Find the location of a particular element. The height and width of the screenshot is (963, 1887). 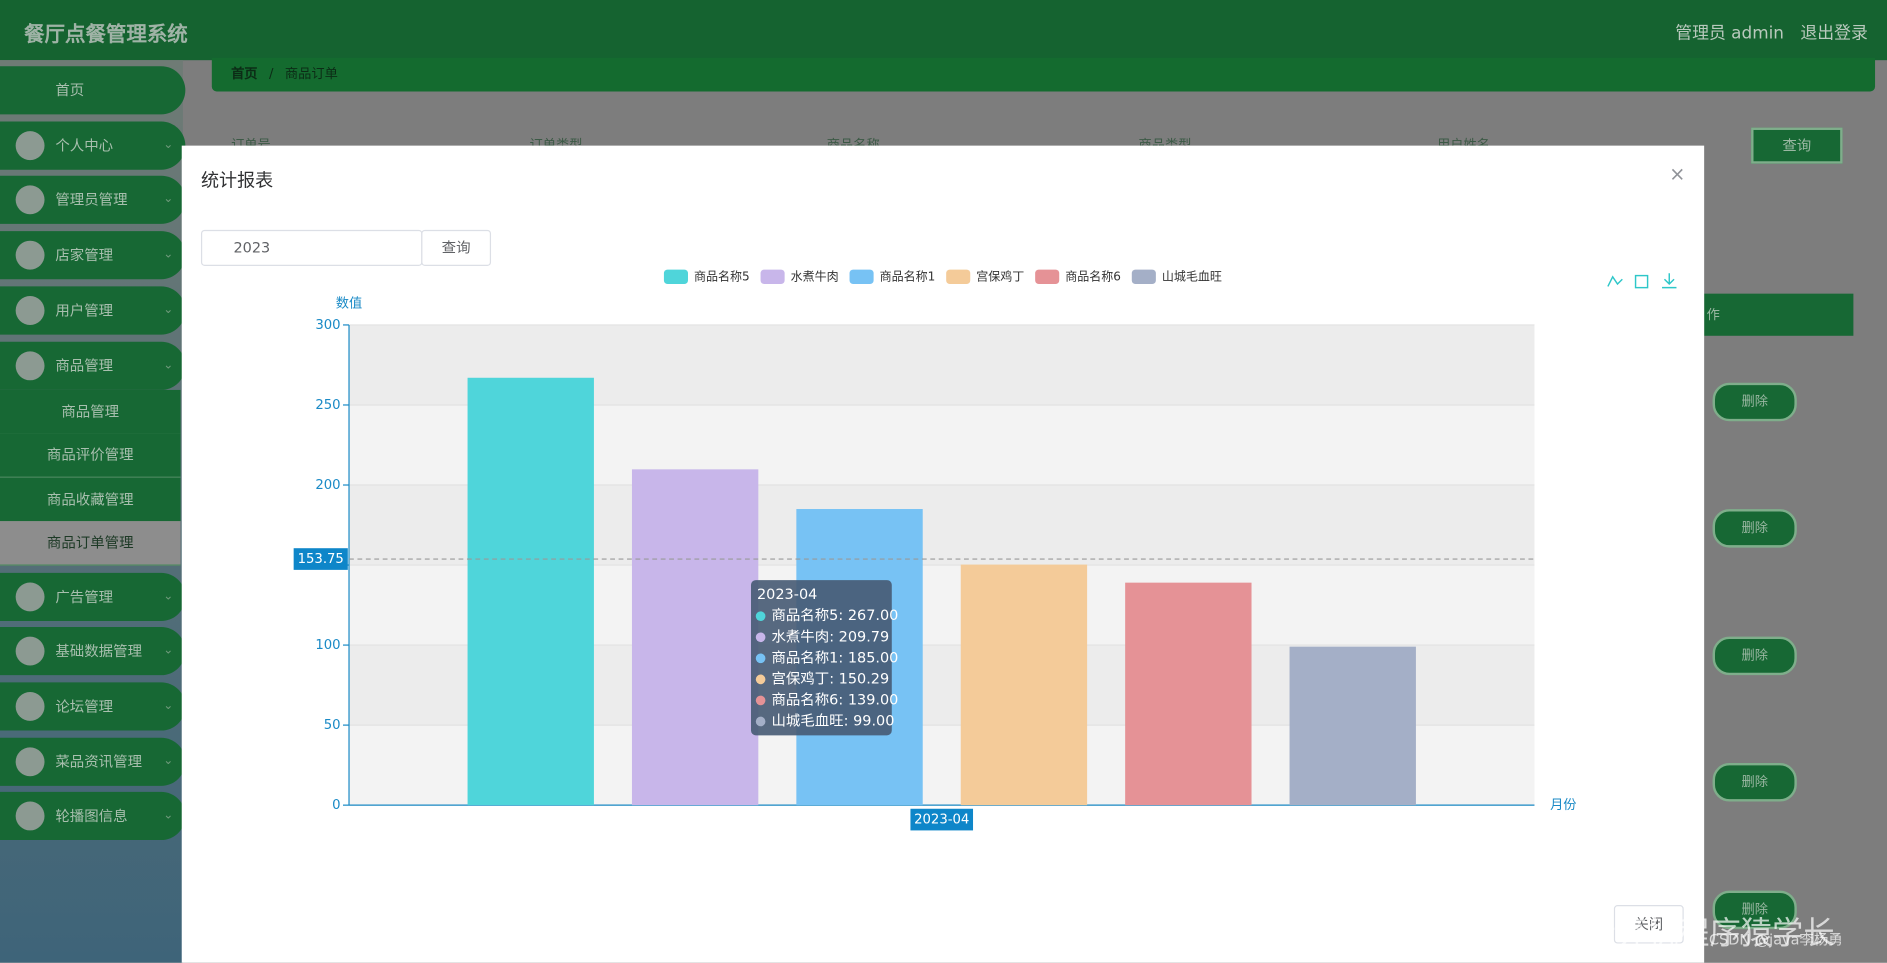

bar-icon is located at coordinates (1641, 281).